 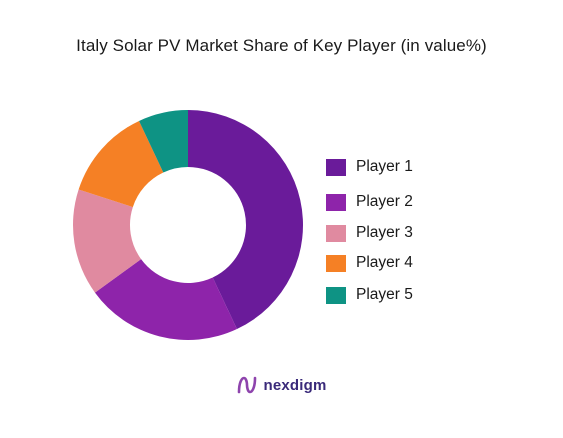 What do you see at coordinates (247, 385) in the screenshot?
I see `nexdigm-logo-icon` at bounding box center [247, 385].